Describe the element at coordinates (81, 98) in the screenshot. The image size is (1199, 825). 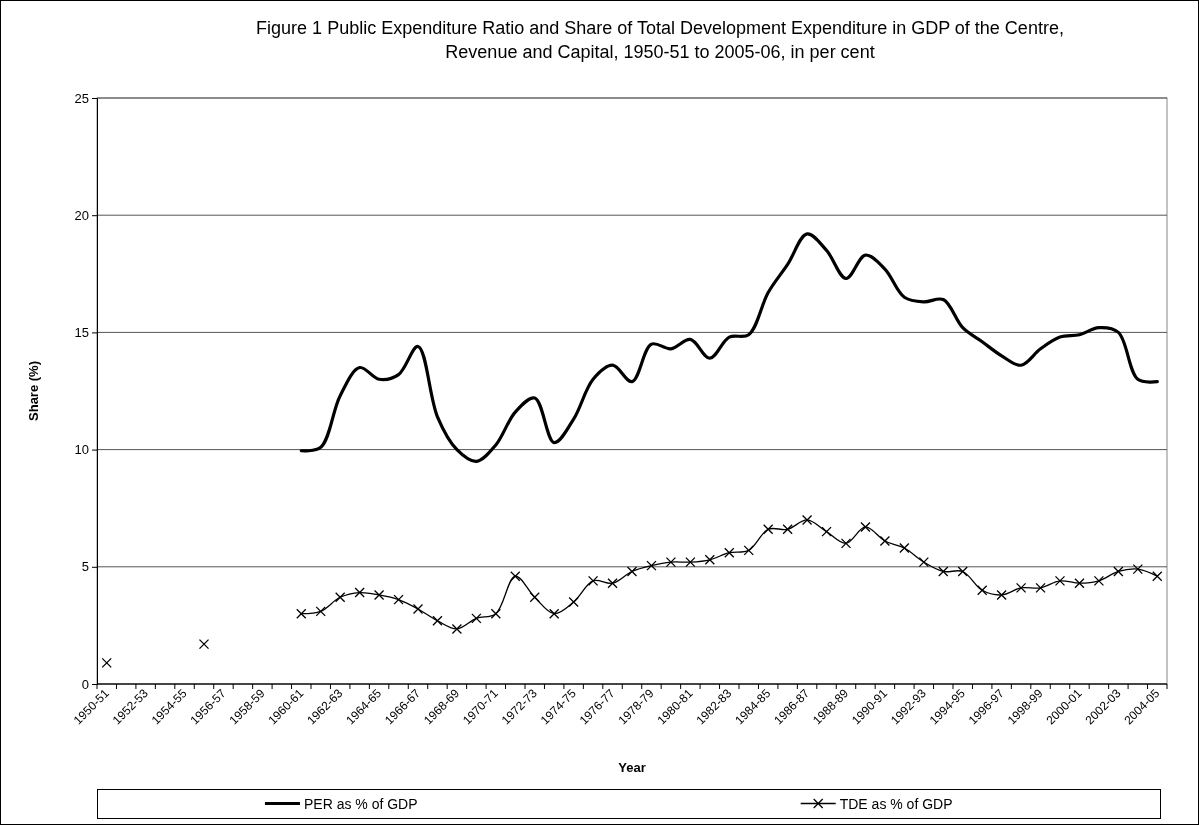
I see `y-tick-label: 25` at that location.